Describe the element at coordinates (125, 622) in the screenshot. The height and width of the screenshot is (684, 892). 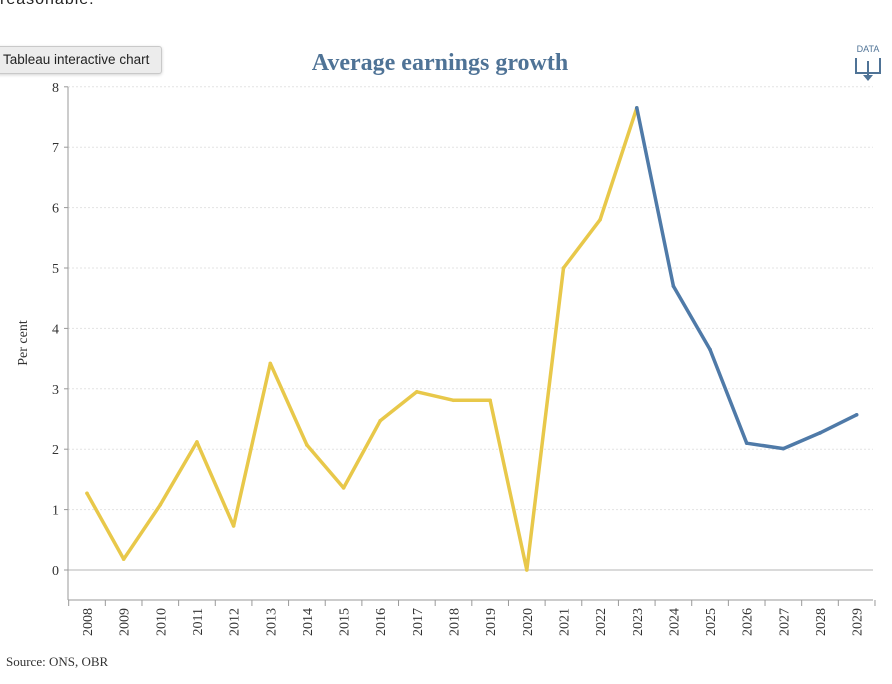
I see `x-tick-label: 2009` at that location.